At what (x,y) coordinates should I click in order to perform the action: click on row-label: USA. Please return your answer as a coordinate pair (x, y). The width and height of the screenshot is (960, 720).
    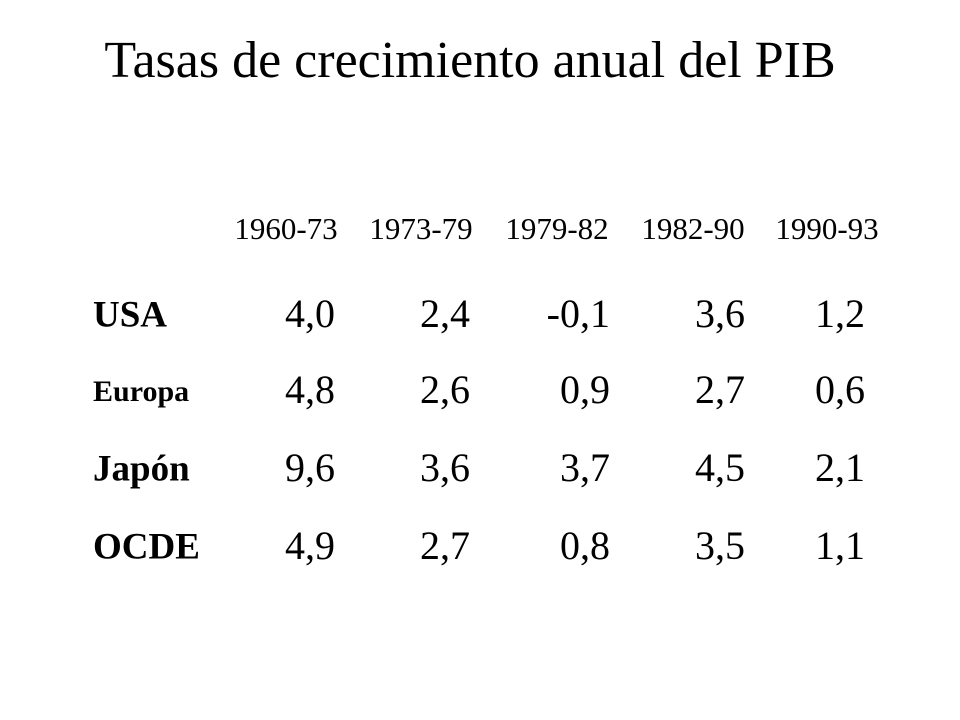
    Looking at the image, I should click on (130, 314).